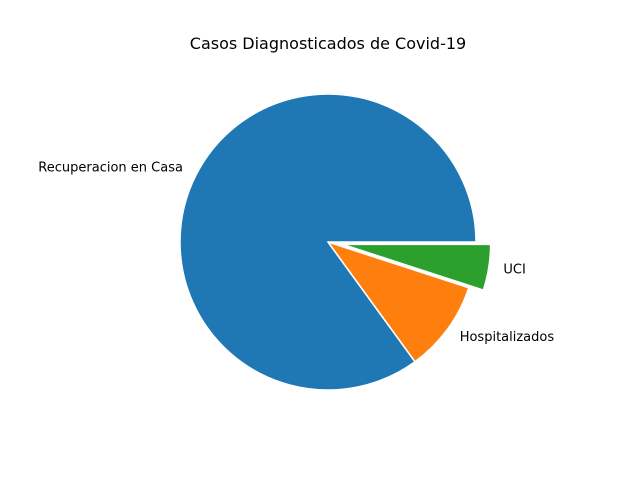 The image size is (640, 480). I want to click on pie-slice-uci, so click(416, 267).